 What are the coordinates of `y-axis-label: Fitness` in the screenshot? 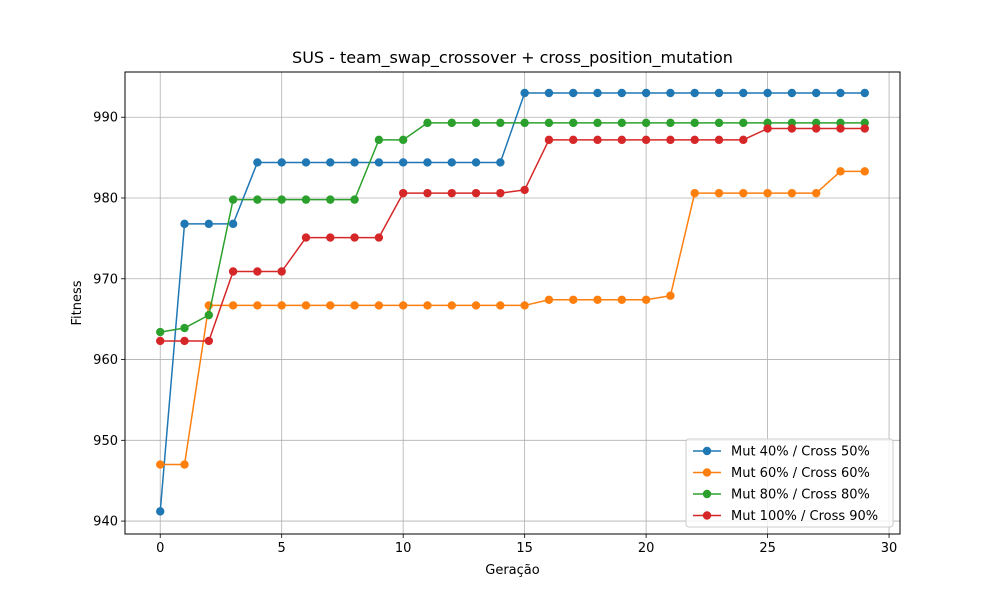 It's located at (77, 302).